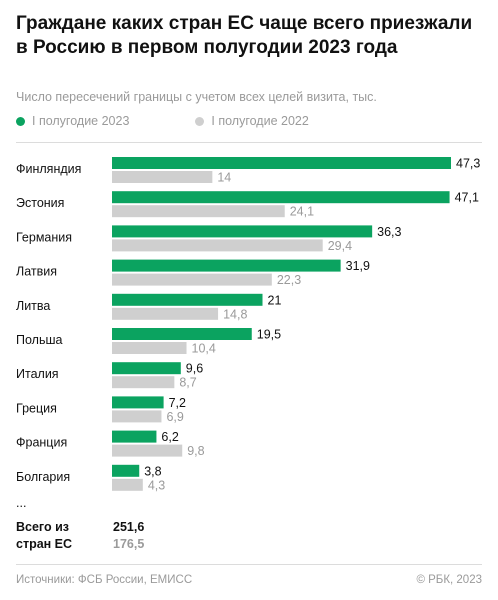 Image resolution: width=498 pixels, height=600 pixels. What do you see at coordinates (289, 280) in the screenshot?
I see `value-label-2022: 22,3` at bounding box center [289, 280].